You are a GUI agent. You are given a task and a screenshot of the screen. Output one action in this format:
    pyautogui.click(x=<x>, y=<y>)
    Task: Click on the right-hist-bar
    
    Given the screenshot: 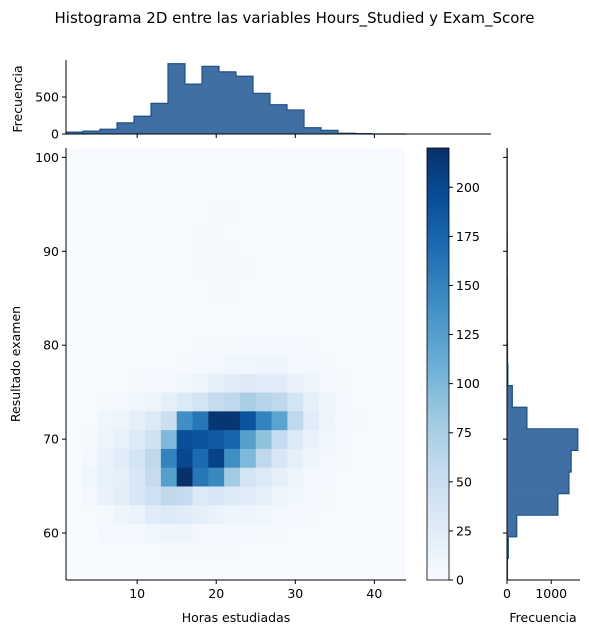 What is the action you would take?
    pyautogui.click(x=517, y=418)
    